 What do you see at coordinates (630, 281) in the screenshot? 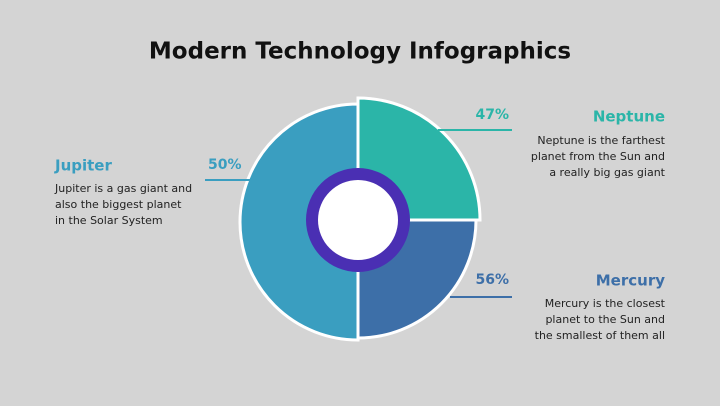
I see `item-name: Mercury` at bounding box center [630, 281].